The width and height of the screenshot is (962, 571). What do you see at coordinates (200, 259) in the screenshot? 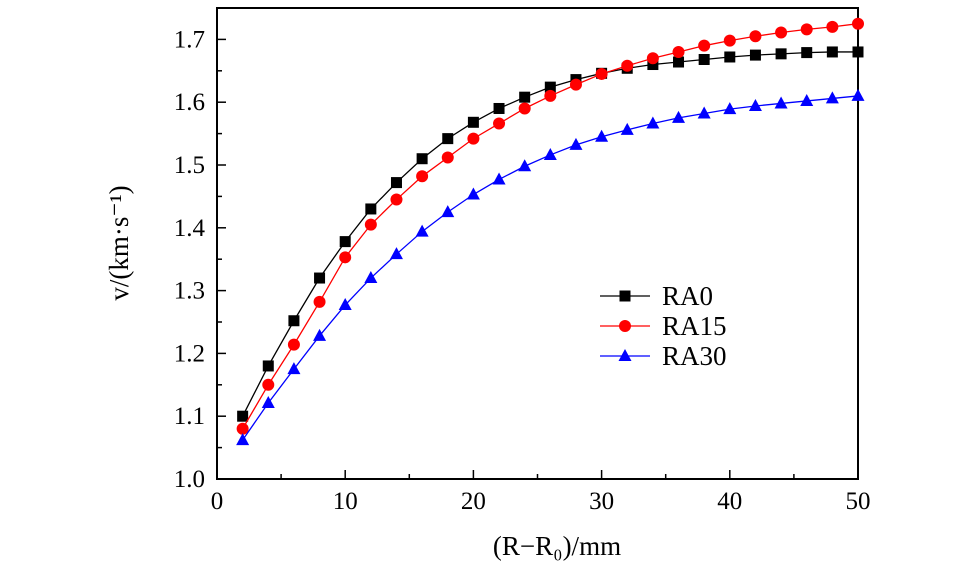
I see `y-axis-ticks: 1.0 1.1 1.2 1.3 1.4 1.5 1.6 1.7` at bounding box center [200, 259].